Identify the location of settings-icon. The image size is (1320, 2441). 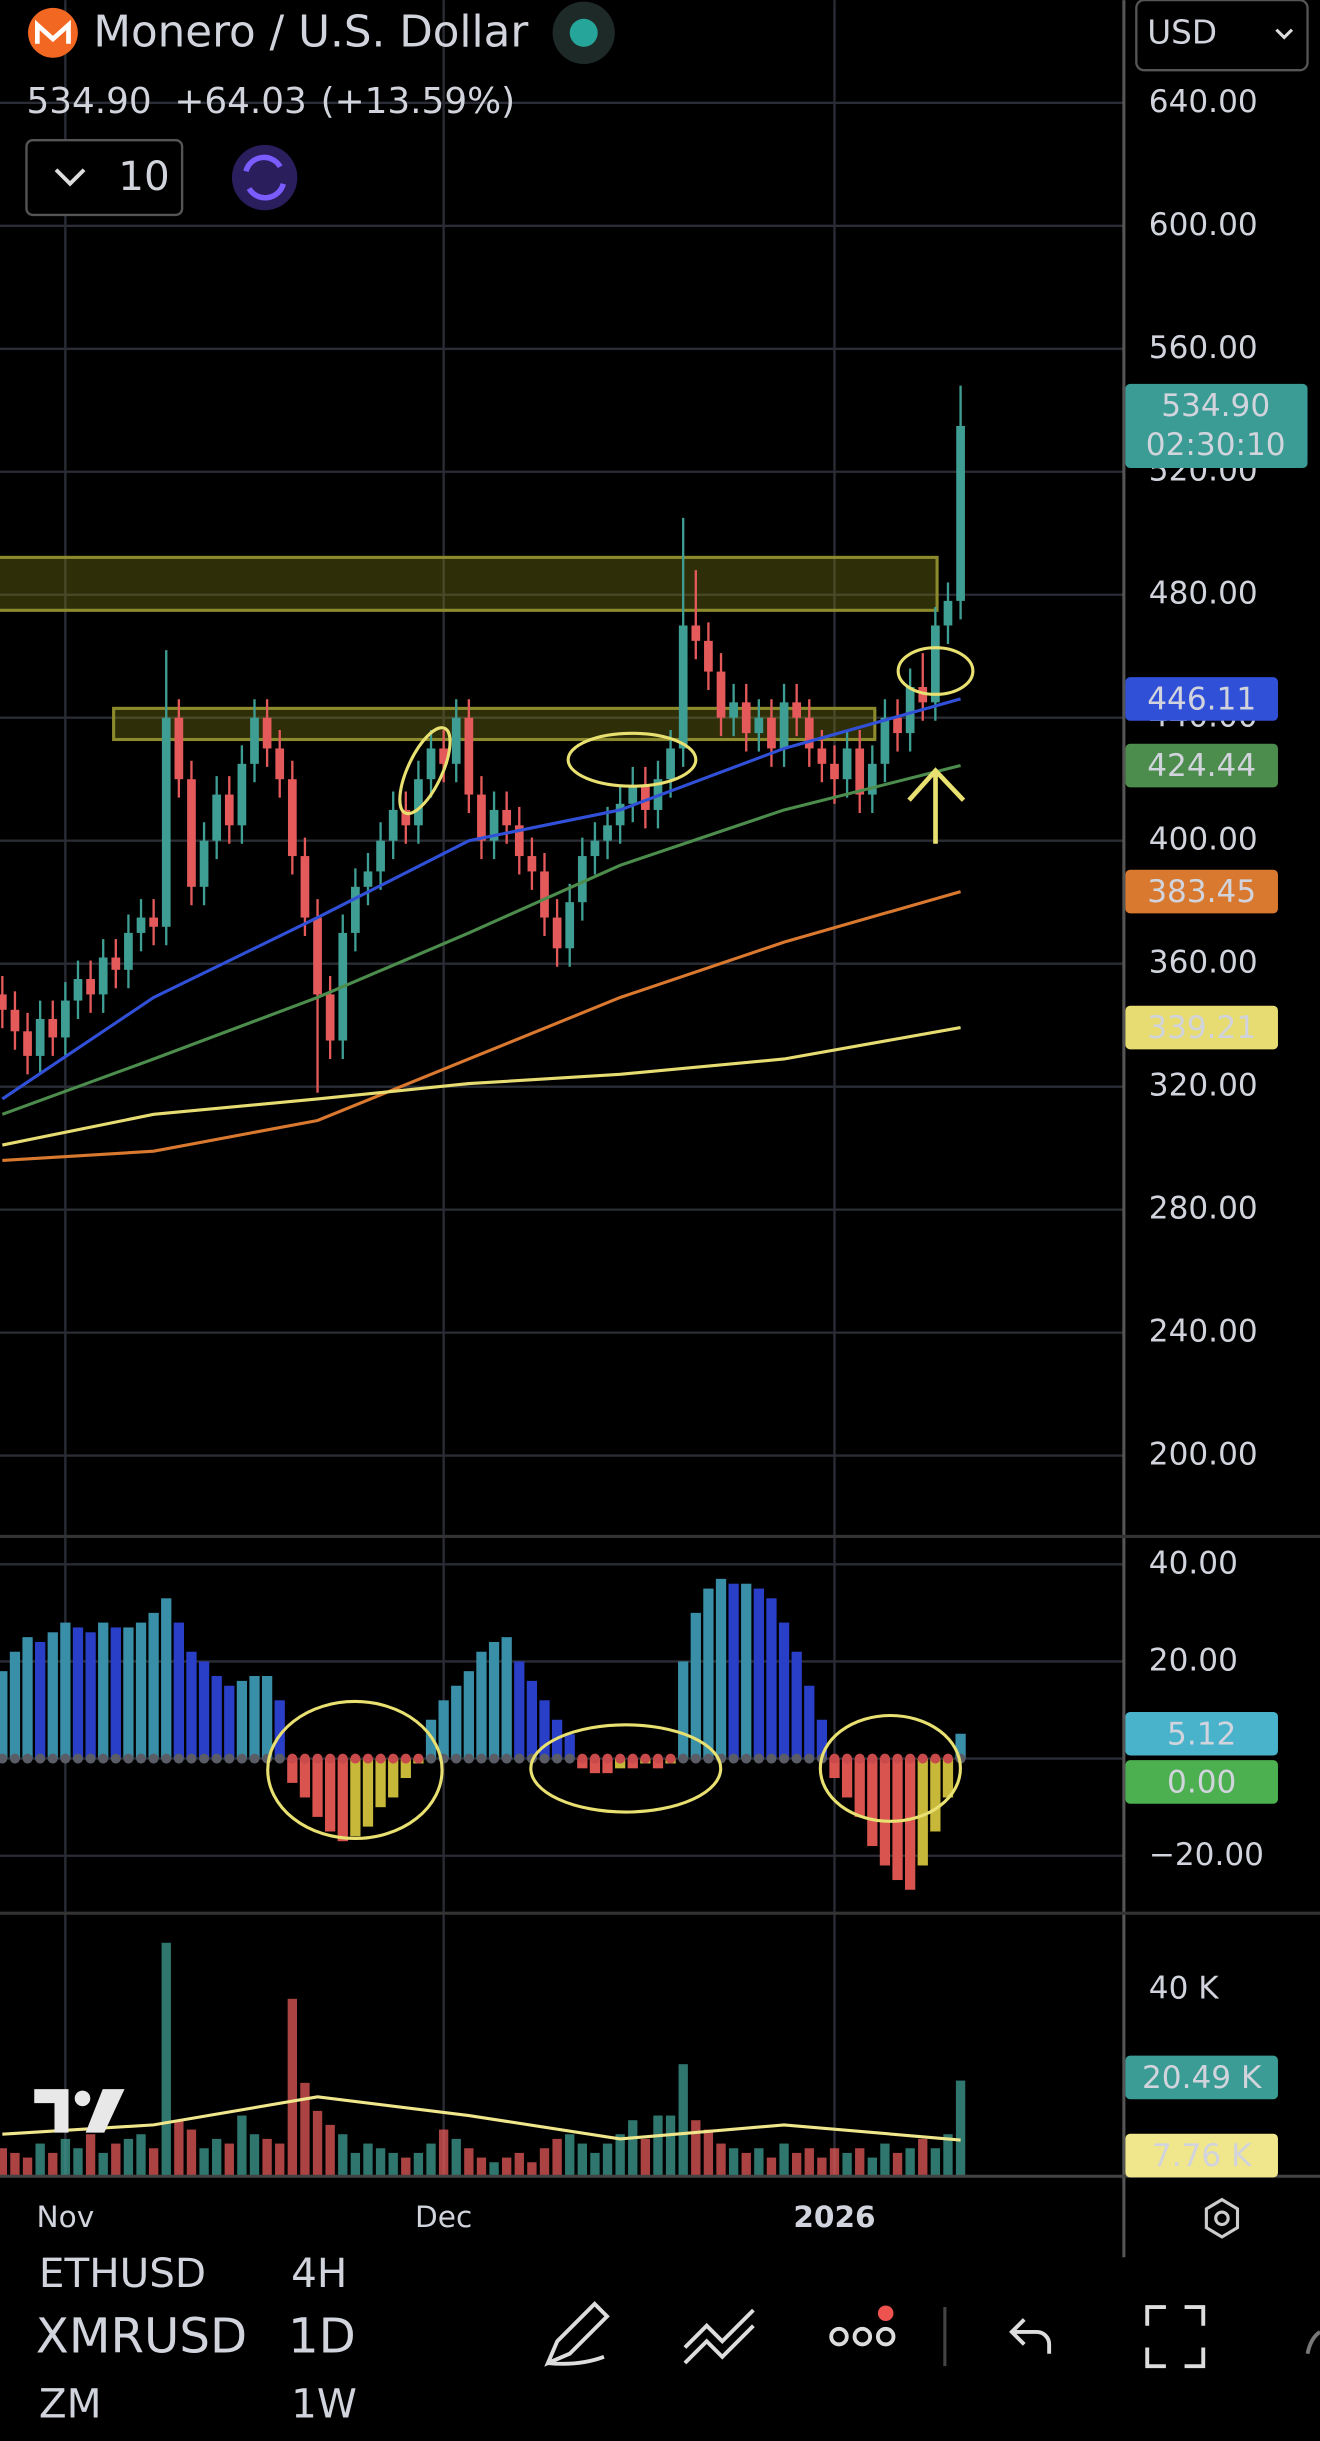
(1222, 2218).